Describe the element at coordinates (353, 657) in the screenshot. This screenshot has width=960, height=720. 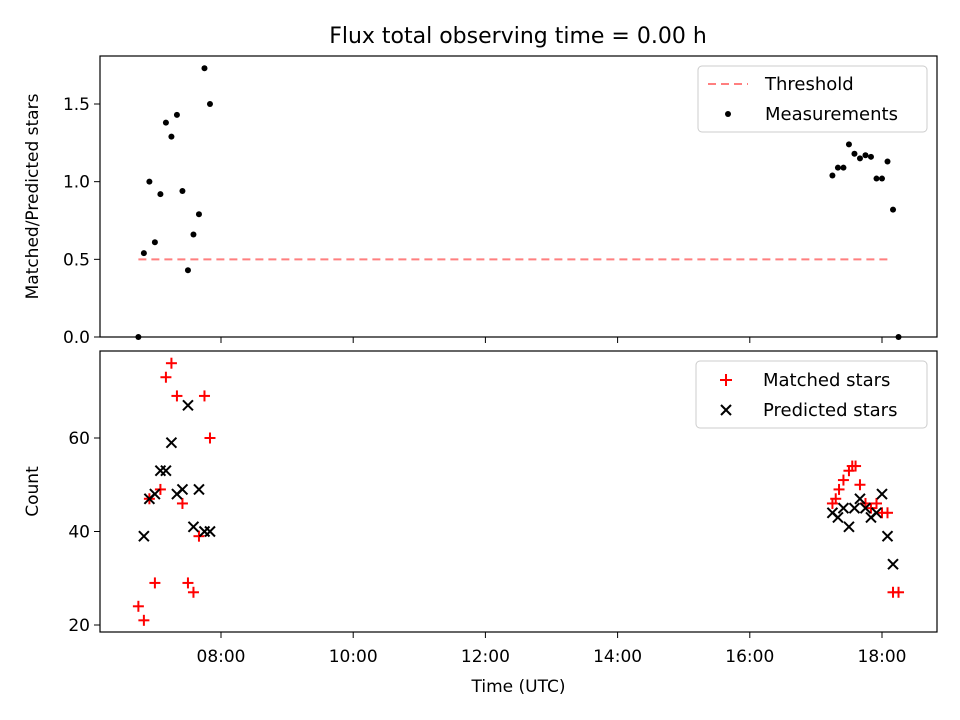
I see `x-tick-label: 10:00` at that location.